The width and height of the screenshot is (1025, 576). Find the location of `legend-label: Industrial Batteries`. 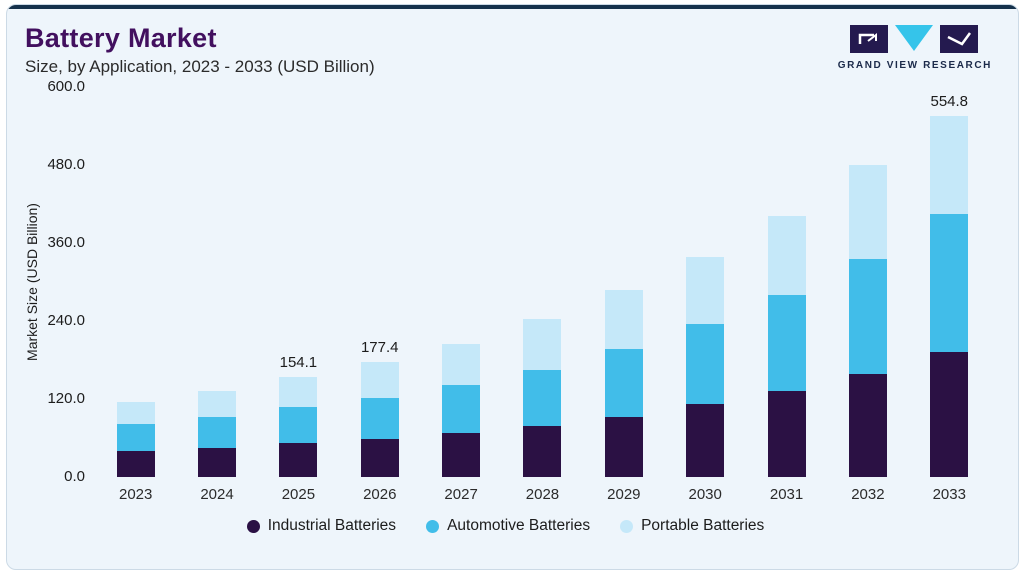

legend-label: Industrial Batteries is located at coordinates (332, 525).